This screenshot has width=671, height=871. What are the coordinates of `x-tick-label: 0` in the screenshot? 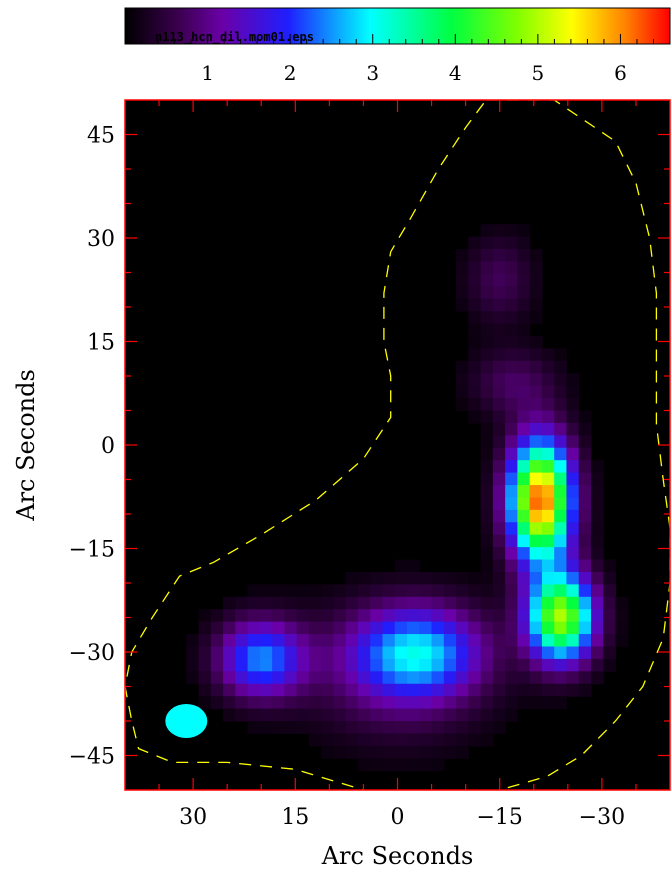 It's located at (398, 817).